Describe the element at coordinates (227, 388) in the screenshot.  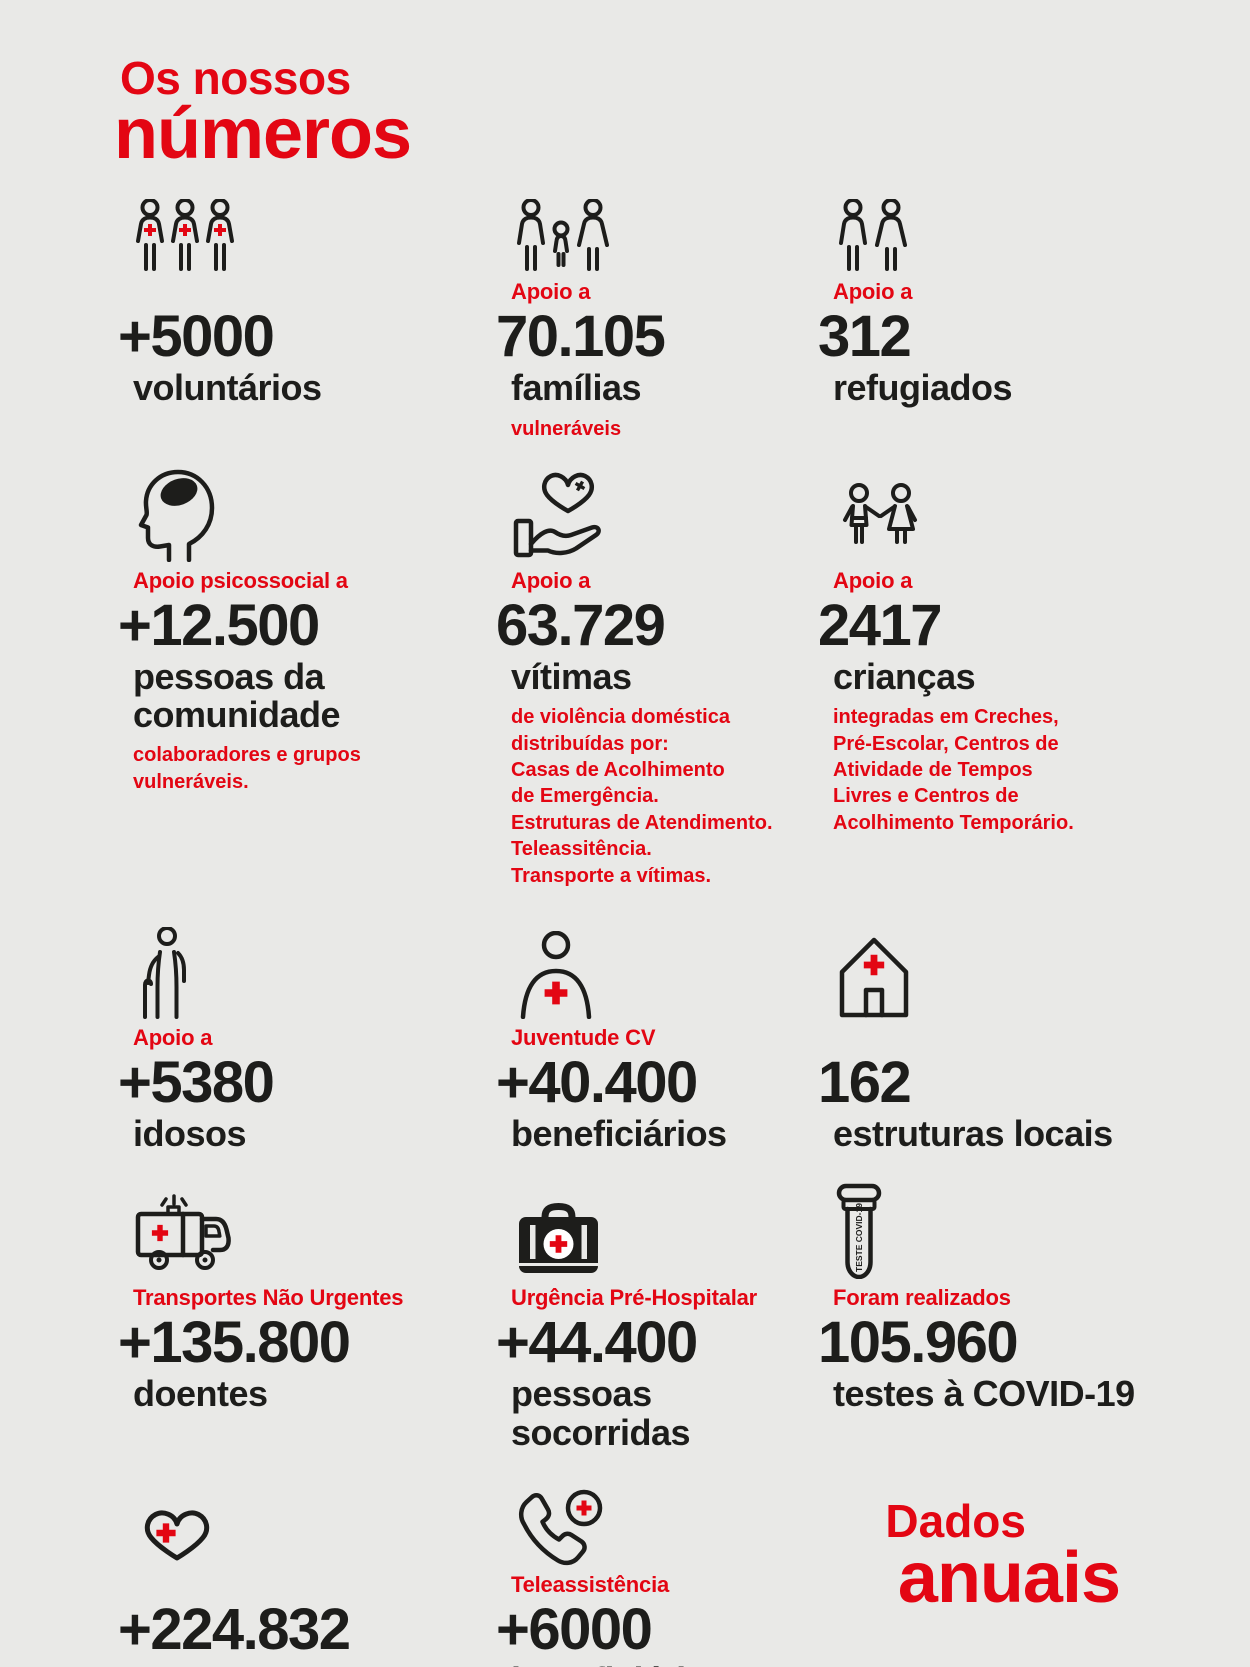
I see `stat-sublabel: voluntários` at that location.